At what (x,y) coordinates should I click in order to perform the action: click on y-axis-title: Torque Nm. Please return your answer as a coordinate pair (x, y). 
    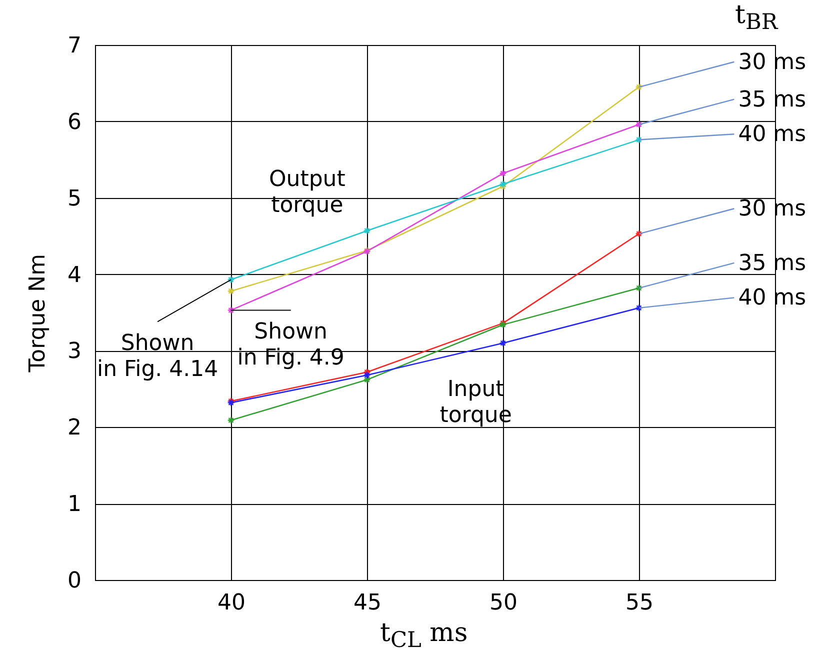
    Looking at the image, I should click on (38, 314).